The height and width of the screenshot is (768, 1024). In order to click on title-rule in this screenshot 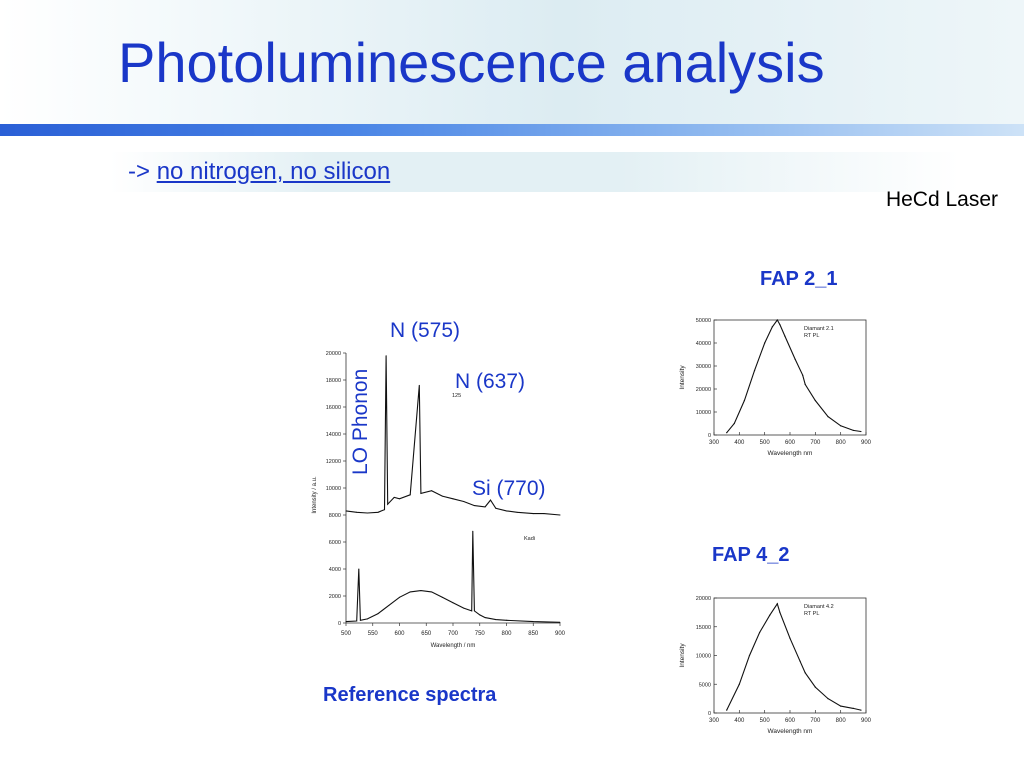, I will do `click(512, 130)`.